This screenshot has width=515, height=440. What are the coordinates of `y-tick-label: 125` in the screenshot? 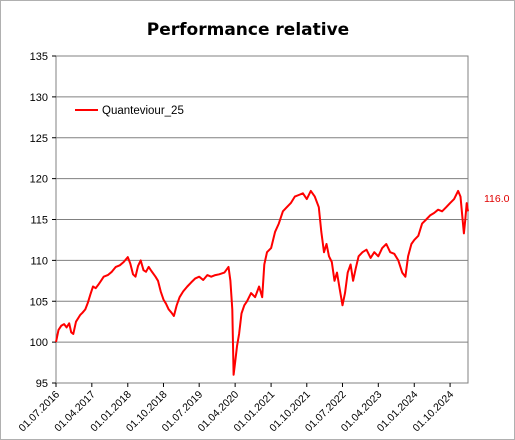 It's located at (39, 139).